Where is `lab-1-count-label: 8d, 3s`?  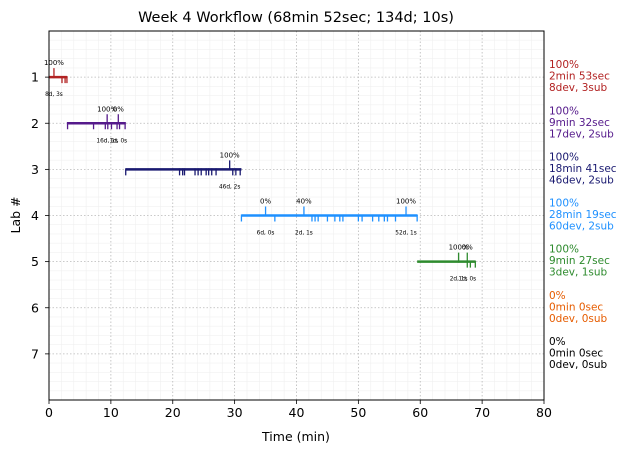
lab-1-count-label: 8d, 3s is located at coordinates (54, 95).